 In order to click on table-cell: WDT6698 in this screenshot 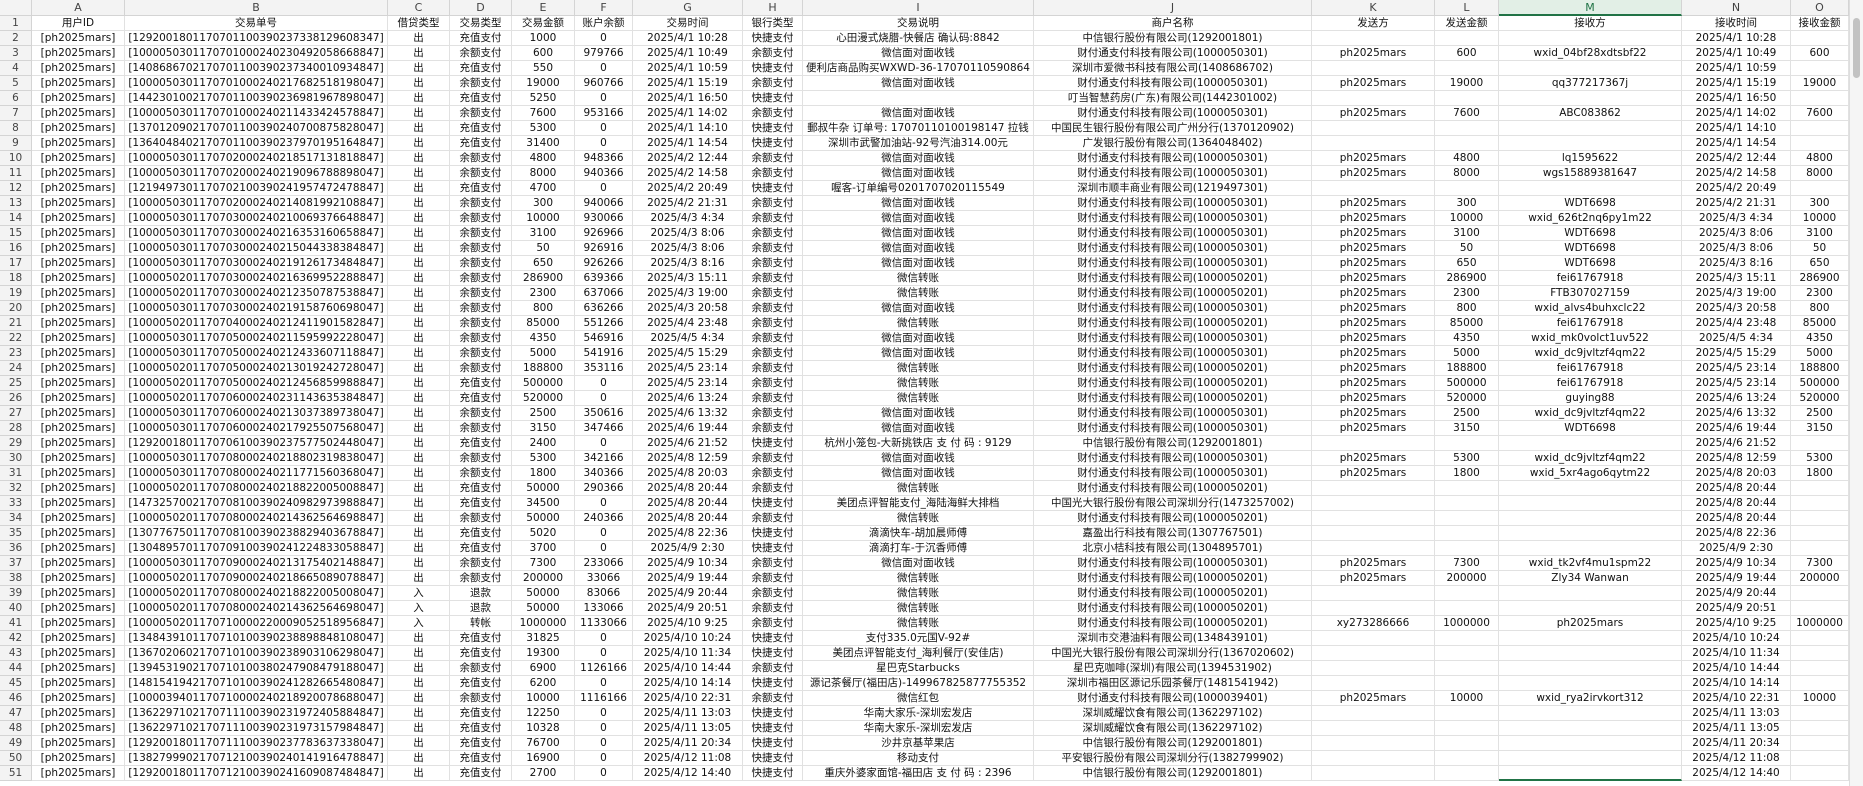, I will do `click(1590, 203)`.